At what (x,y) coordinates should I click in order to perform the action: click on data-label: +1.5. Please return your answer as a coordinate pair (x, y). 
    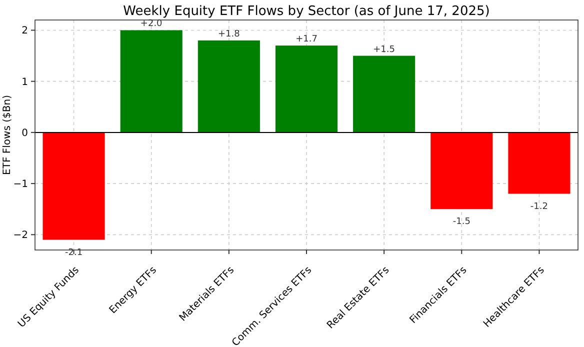
    Looking at the image, I should click on (384, 49).